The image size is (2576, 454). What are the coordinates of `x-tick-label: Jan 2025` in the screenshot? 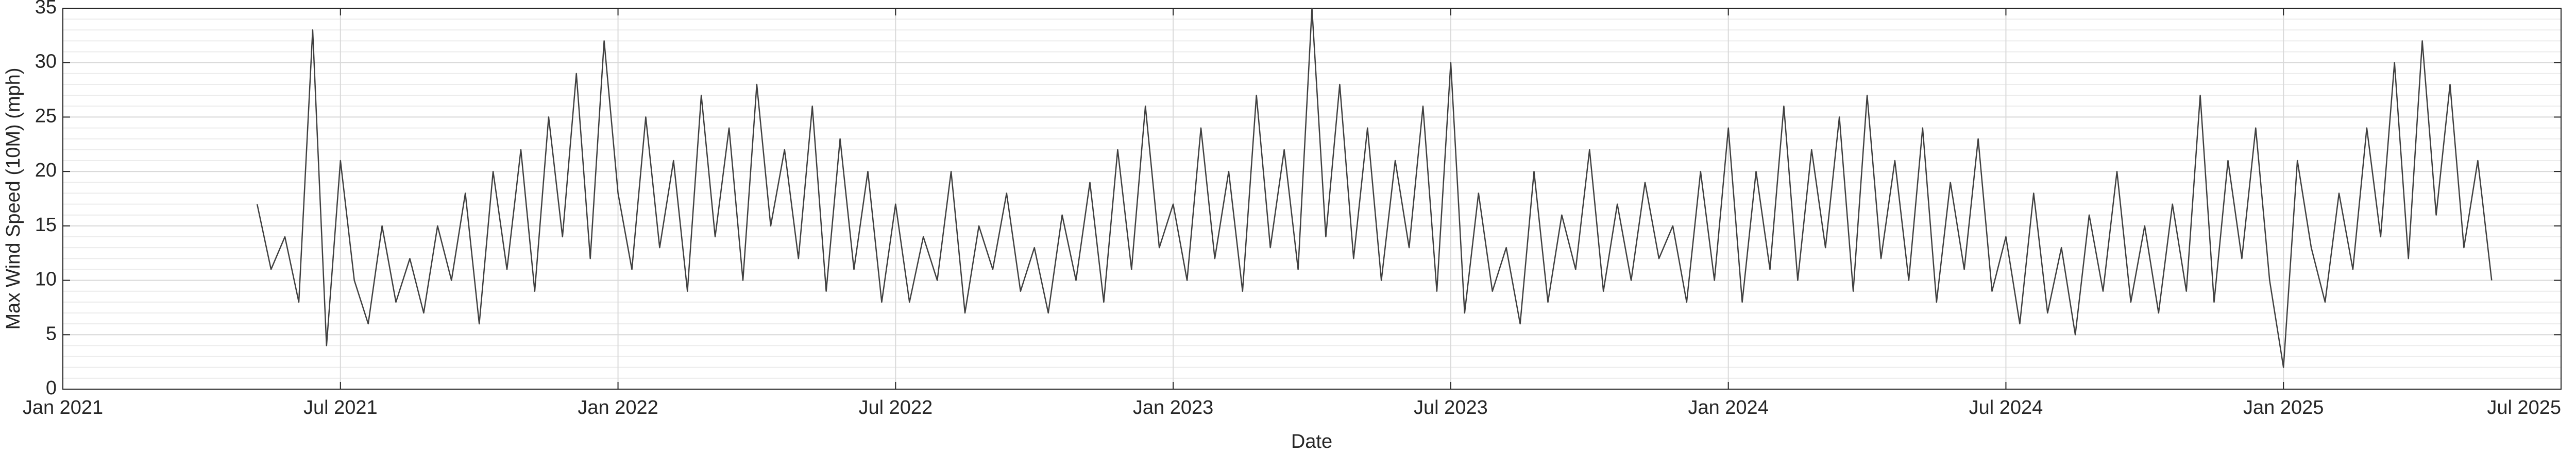 It's located at (2283, 407).